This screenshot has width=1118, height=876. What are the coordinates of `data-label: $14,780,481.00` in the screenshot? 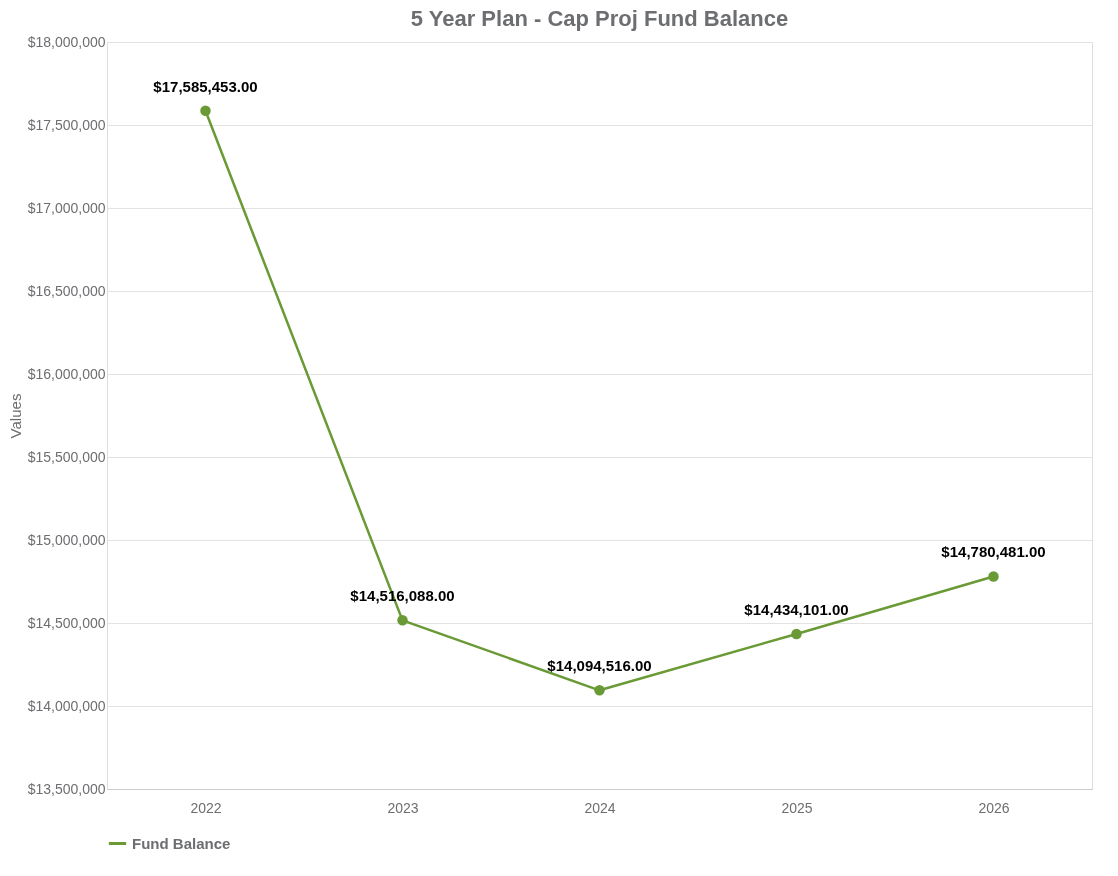 It's located at (993, 552).